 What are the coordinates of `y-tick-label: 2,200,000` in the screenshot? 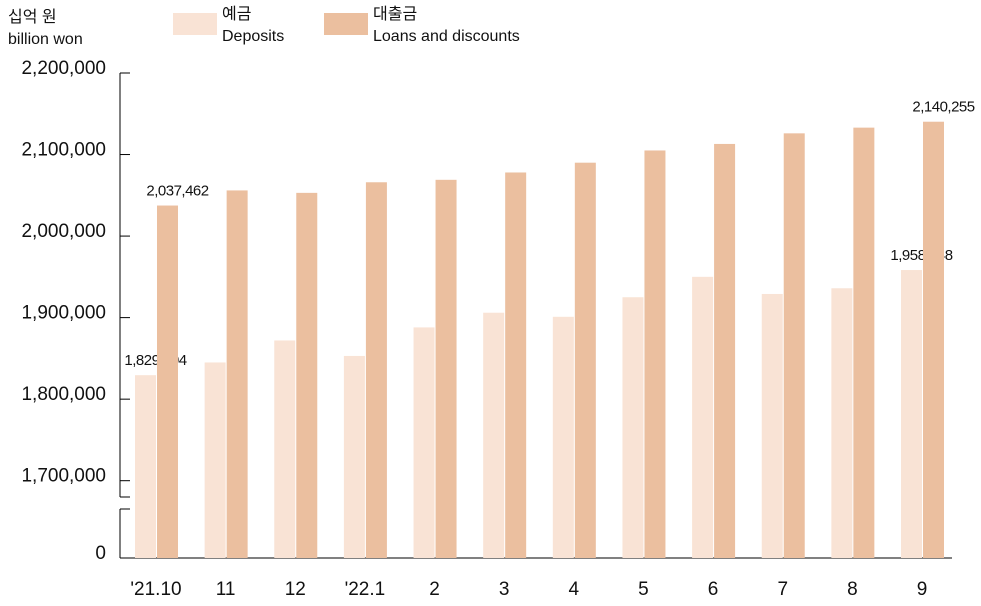 It's located at (63, 68).